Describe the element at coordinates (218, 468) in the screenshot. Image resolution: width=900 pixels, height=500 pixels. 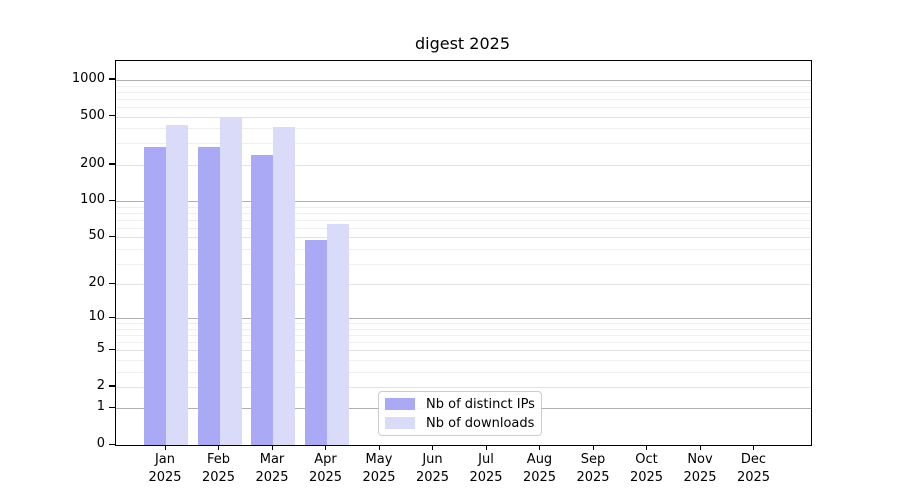
I see `x-tick-label: Feb 2025` at that location.